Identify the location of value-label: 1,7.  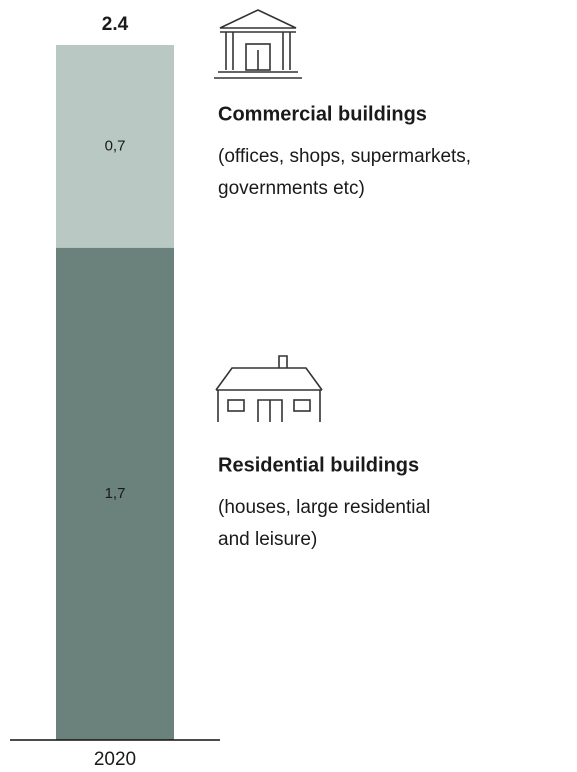
(115, 493).